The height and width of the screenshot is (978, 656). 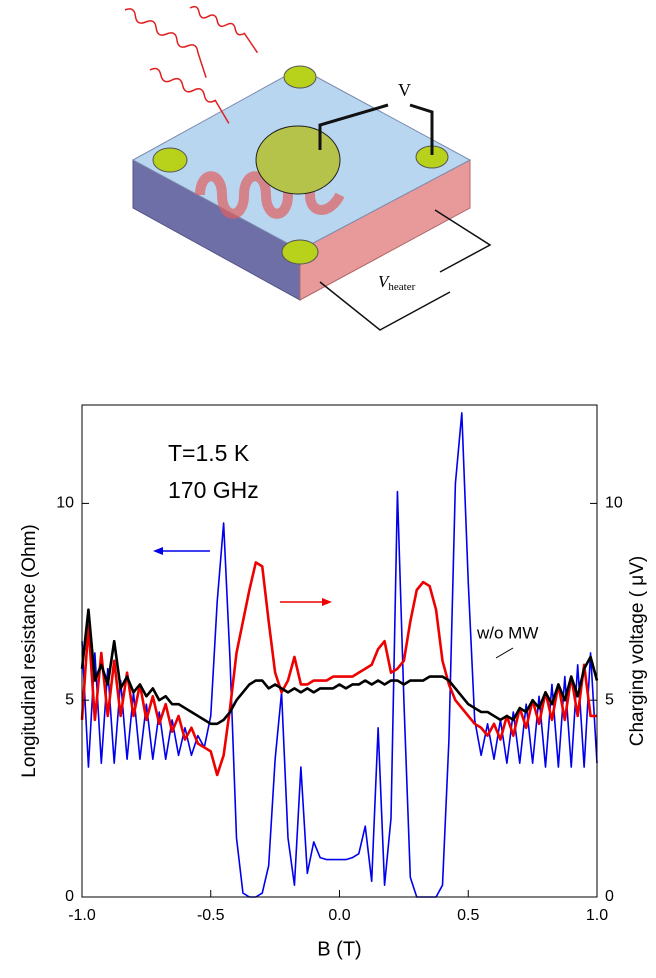 I want to click on y2-tick-label: 0, so click(x=609, y=896).